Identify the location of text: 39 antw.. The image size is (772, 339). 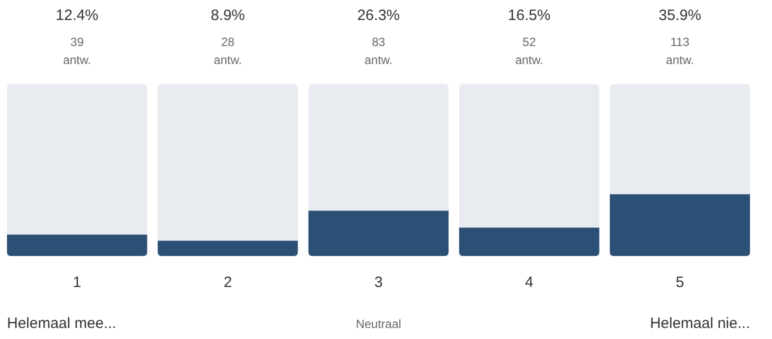
(77, 51).